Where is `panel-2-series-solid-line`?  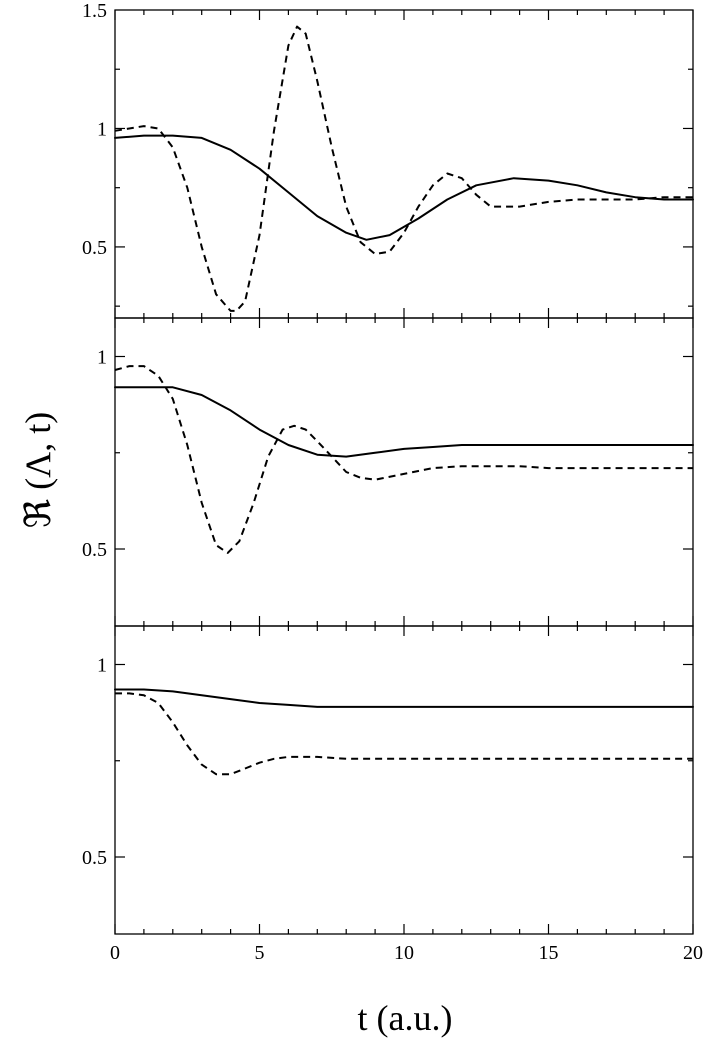 panel-2-series-solid-line is located at coordinates (404, 422).